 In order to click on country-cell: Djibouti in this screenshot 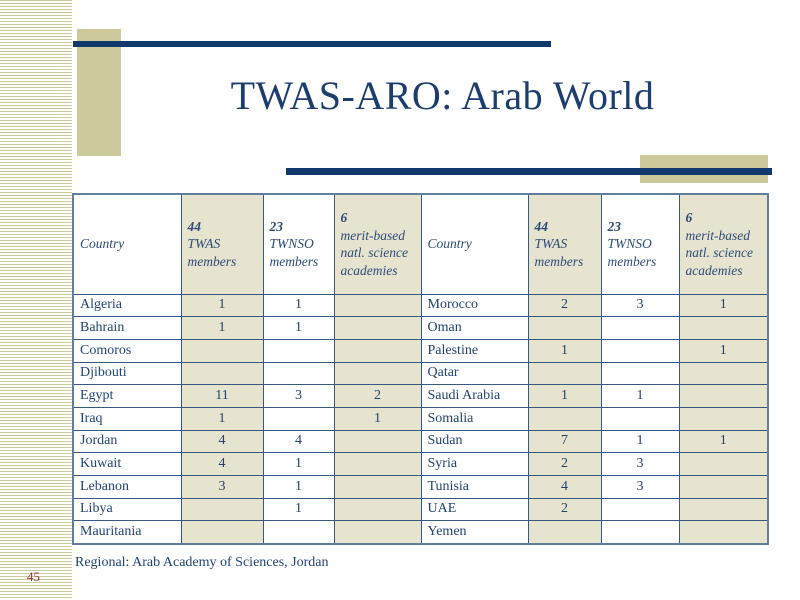, I will do `click(127, 373)`.